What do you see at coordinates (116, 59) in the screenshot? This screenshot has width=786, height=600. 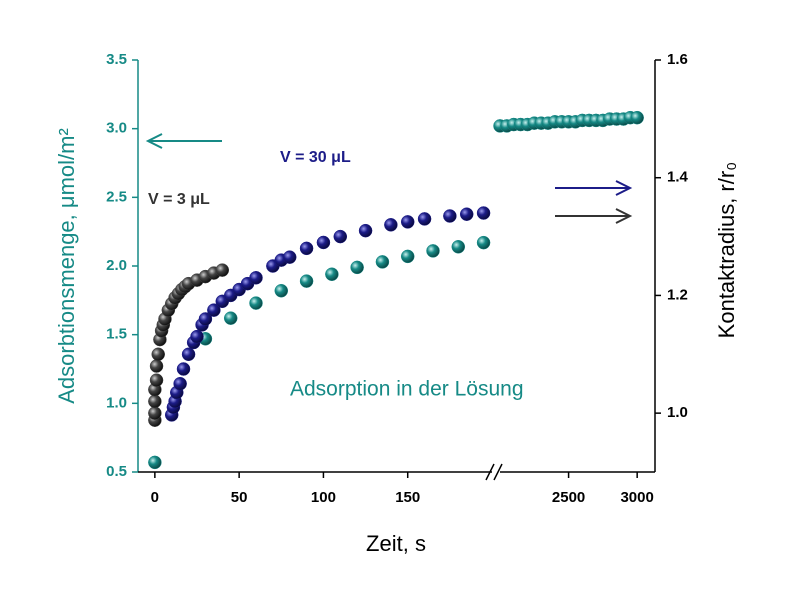 I see `y-tick-label: 3.5` at bounding box center [116, 59].